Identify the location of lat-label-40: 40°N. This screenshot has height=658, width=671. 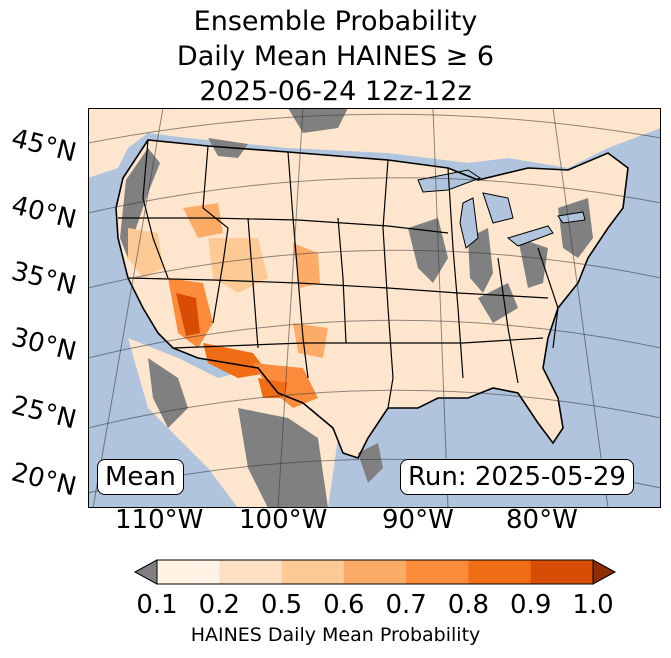
(44, 213).